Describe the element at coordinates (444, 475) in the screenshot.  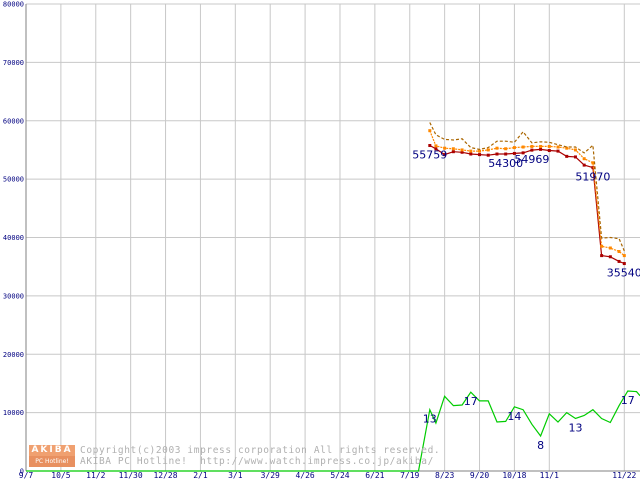
I see `x-tick-label: 8/23` at that location.